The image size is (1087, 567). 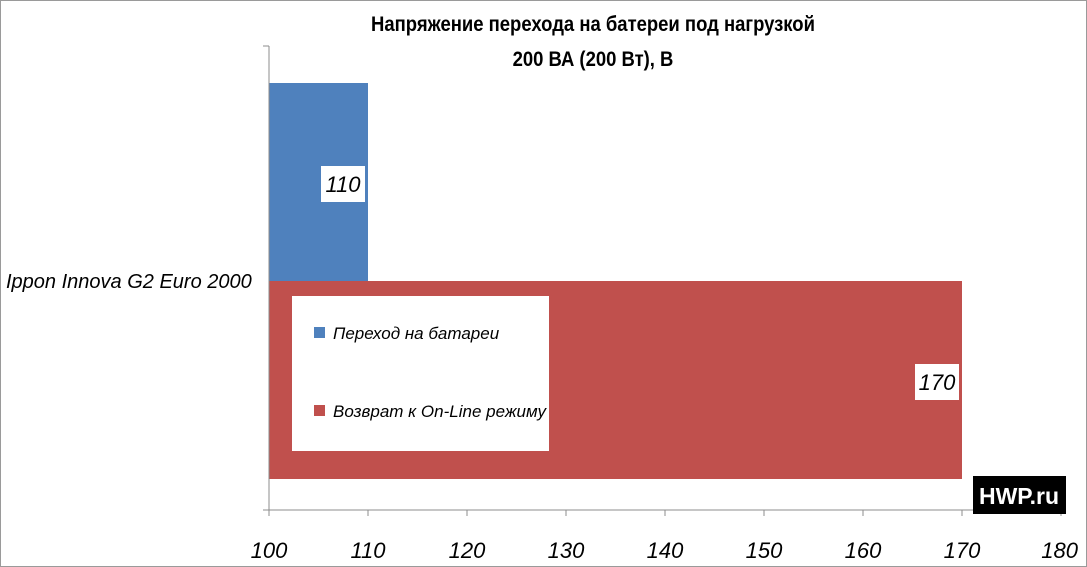 What do you see at coordinates (1059, 550) in the screenshot?
I see `x-tick-label: 180` at bounding box center [1059, 550].